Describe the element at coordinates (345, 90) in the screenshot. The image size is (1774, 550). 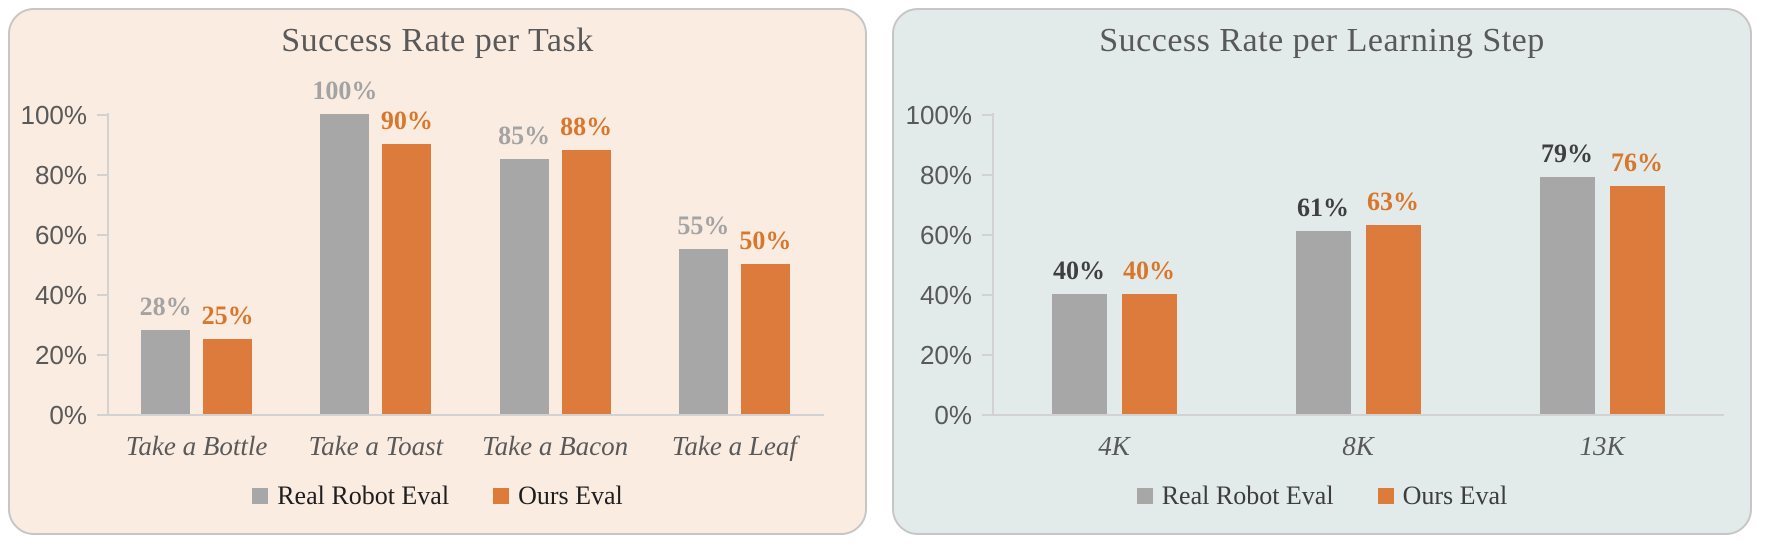
I see `bar-value-label: 100%` at that location.